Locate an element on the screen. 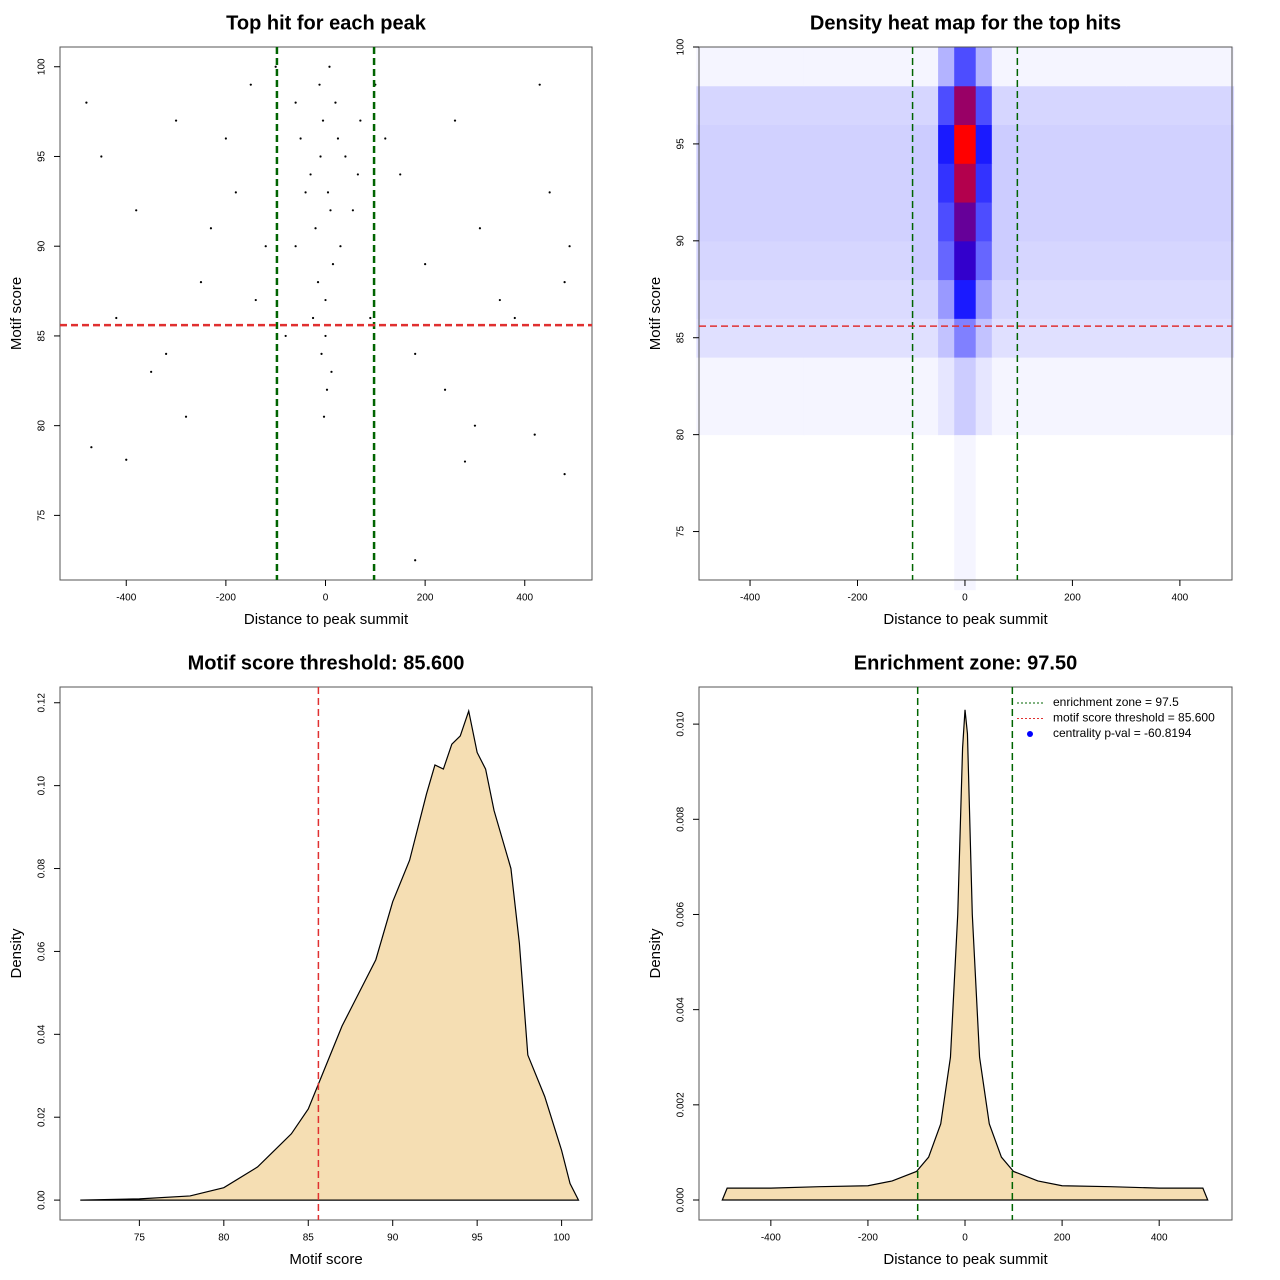  y-tick-label: 0.06 is located at coordinates (42, 951).